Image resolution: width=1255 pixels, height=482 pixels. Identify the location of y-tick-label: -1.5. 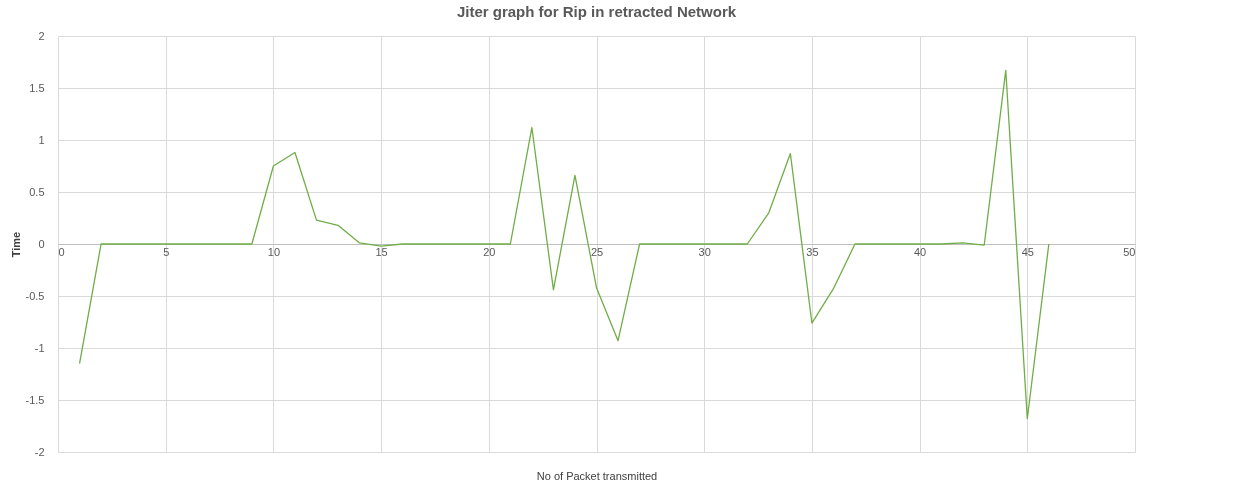
(35, 399).